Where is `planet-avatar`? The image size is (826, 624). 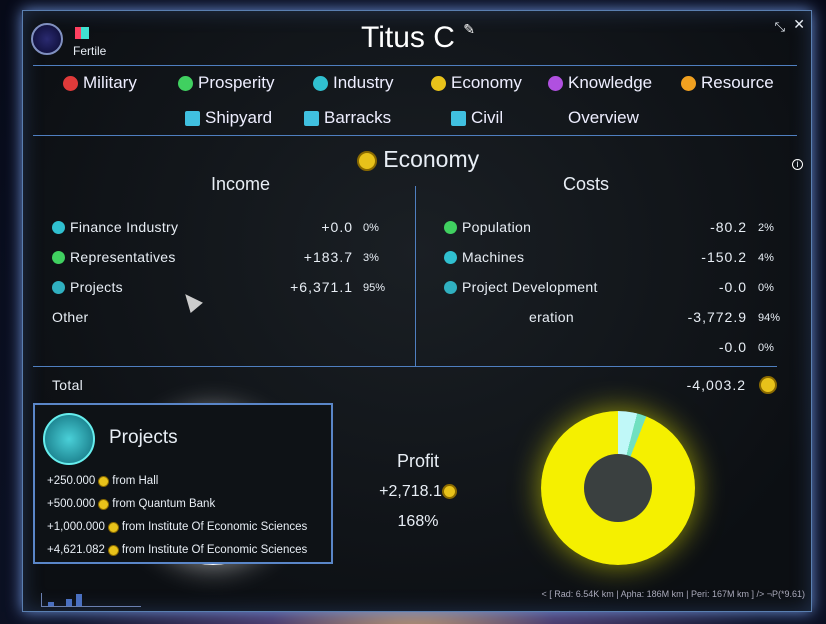 planet-avatar is located at coordinates (47, 39).